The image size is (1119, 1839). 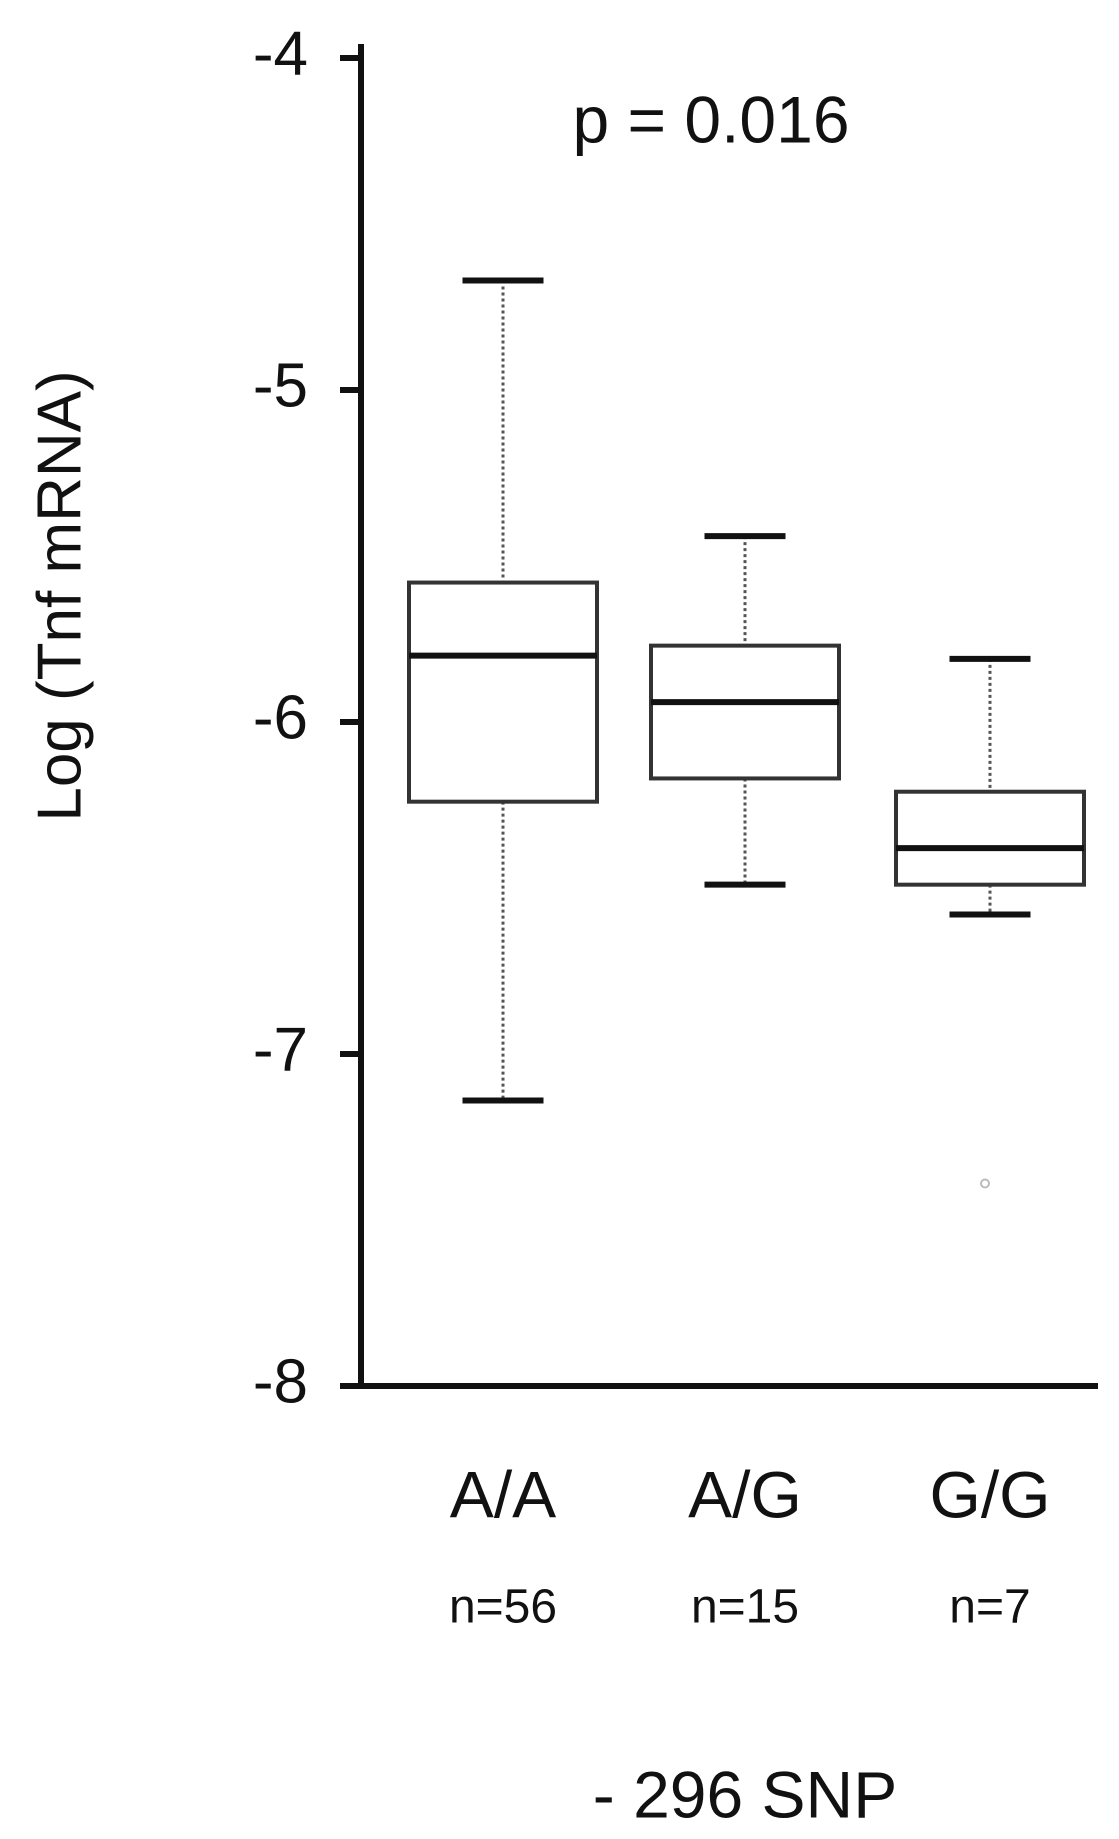 What do you see at coordinates (985, 1183) in the screenshot?
I see `outlier` at bounding box center [985, 1183].